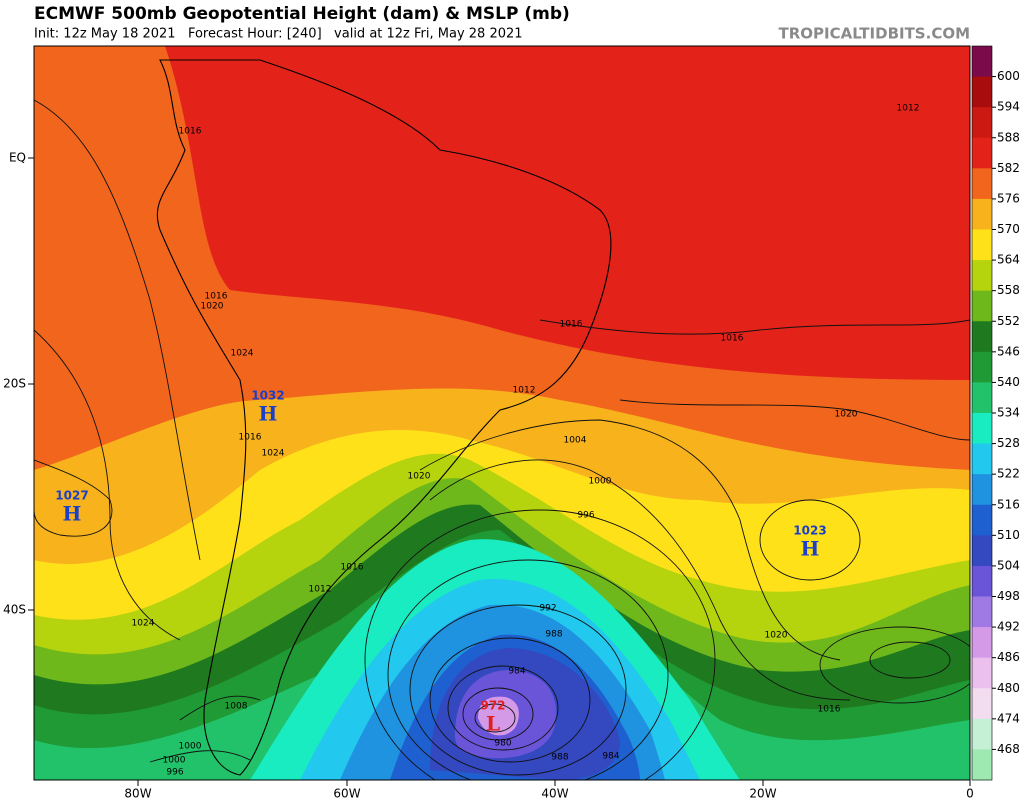  What do you see at coordinates (809, 531) in the screenshot?
I see `center-pressure: 1023` at bounding box center [809, 531].